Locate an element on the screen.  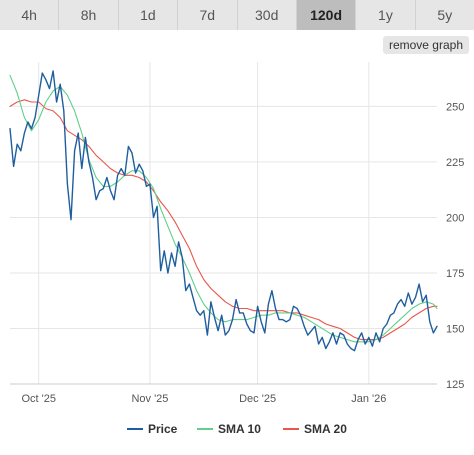
tab-1d: 1d is located at coordinates (148, 15).